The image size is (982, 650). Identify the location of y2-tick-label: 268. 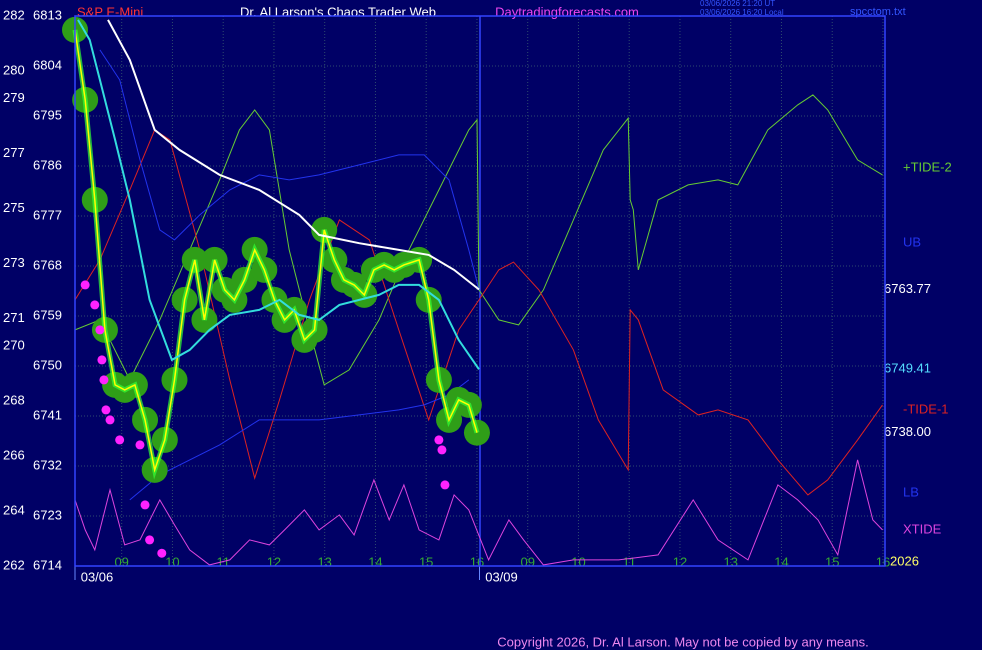
(14, 399).